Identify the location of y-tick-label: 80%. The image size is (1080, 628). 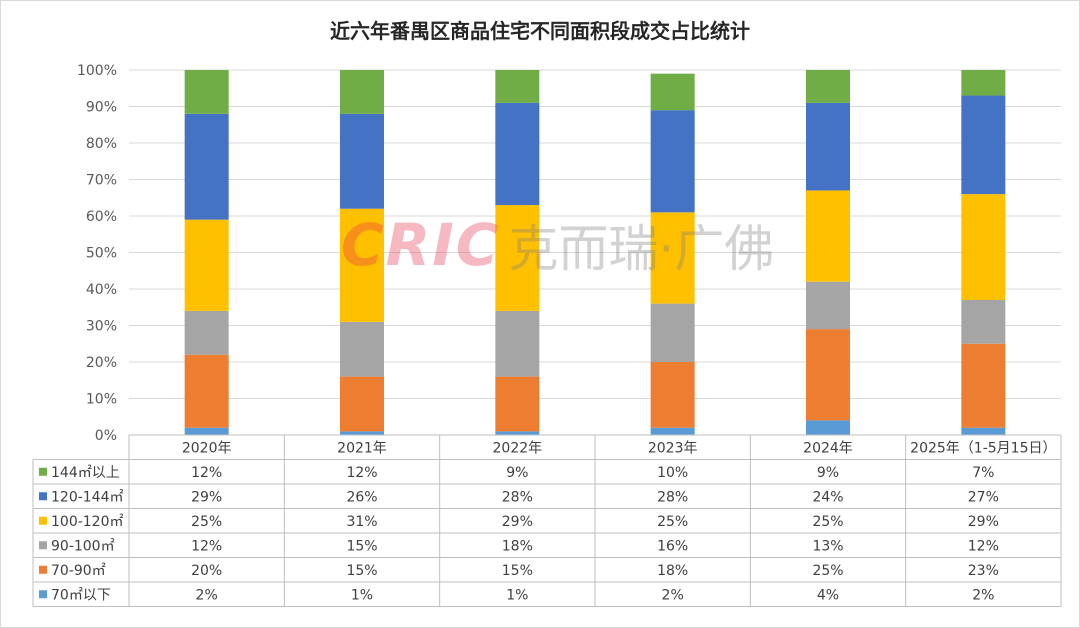
(101, 144).